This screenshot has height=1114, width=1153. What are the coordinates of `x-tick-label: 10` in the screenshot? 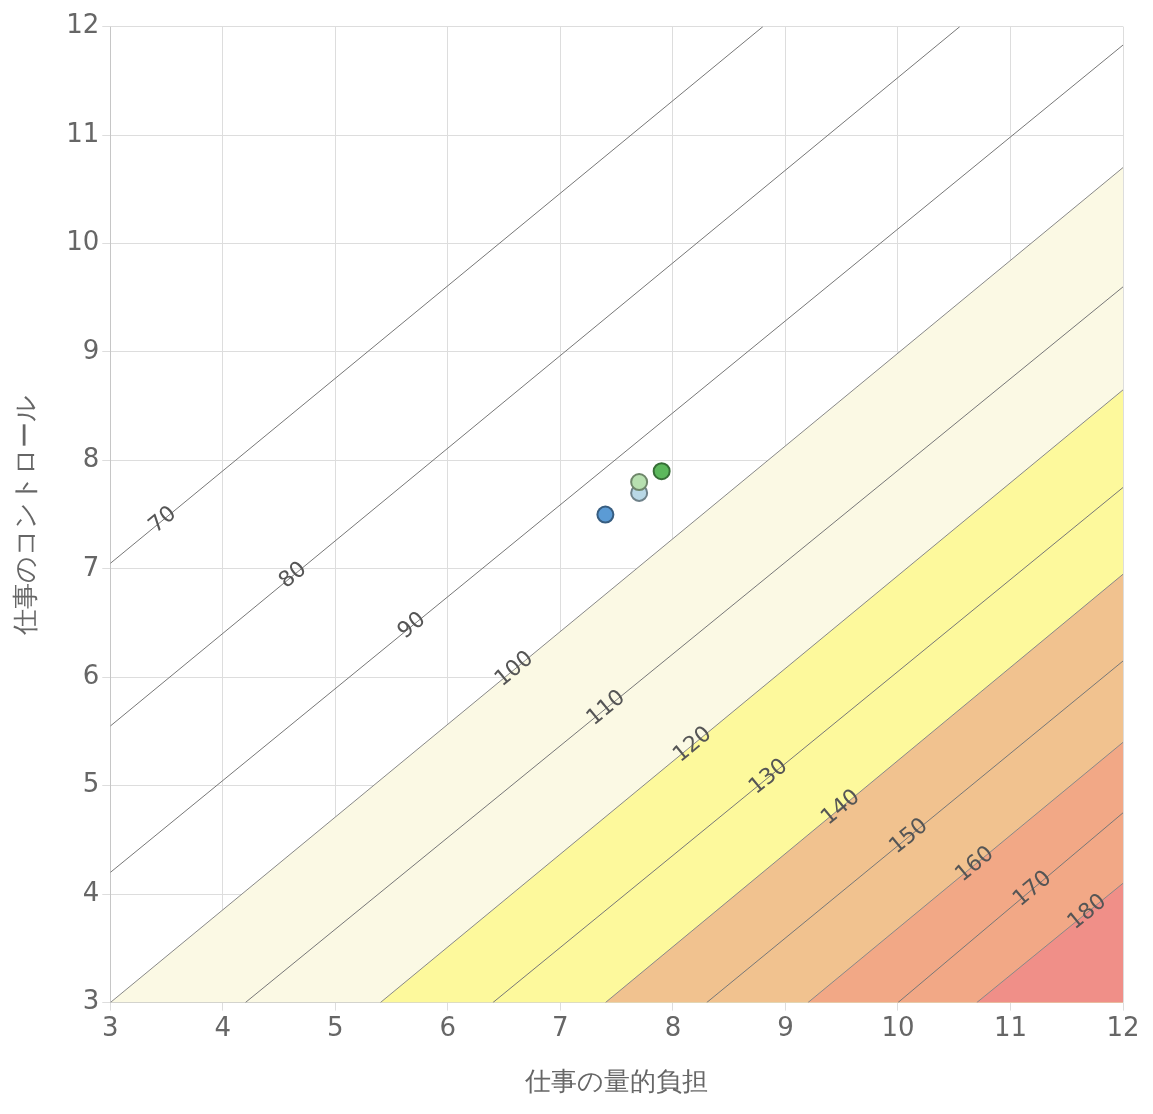 It's located at (898, 1026).